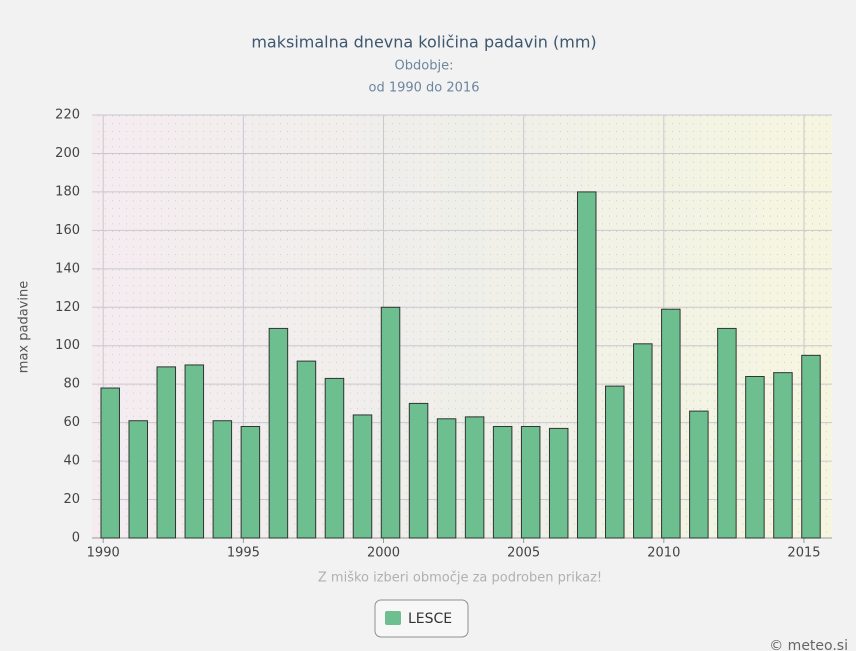  Describe the element at coordinates (24, 327) in the screenshot. I see `y-axis-label: max padavine` at that location.